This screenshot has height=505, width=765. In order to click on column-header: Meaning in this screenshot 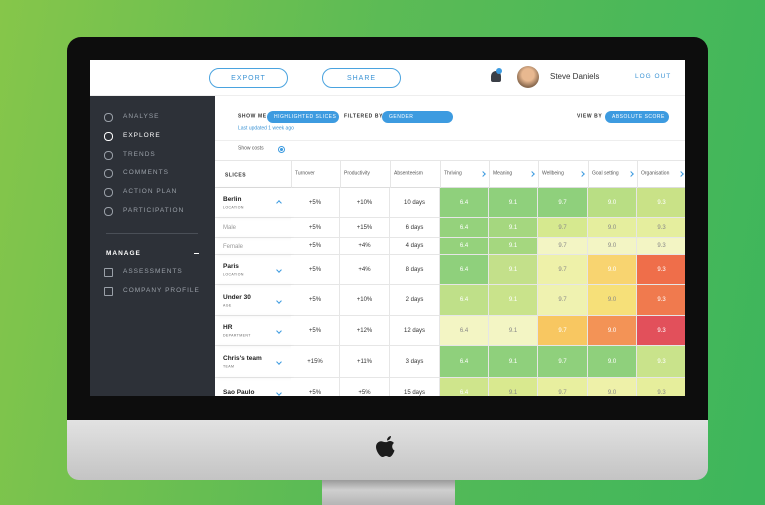, I will do `click(503, 173)`.